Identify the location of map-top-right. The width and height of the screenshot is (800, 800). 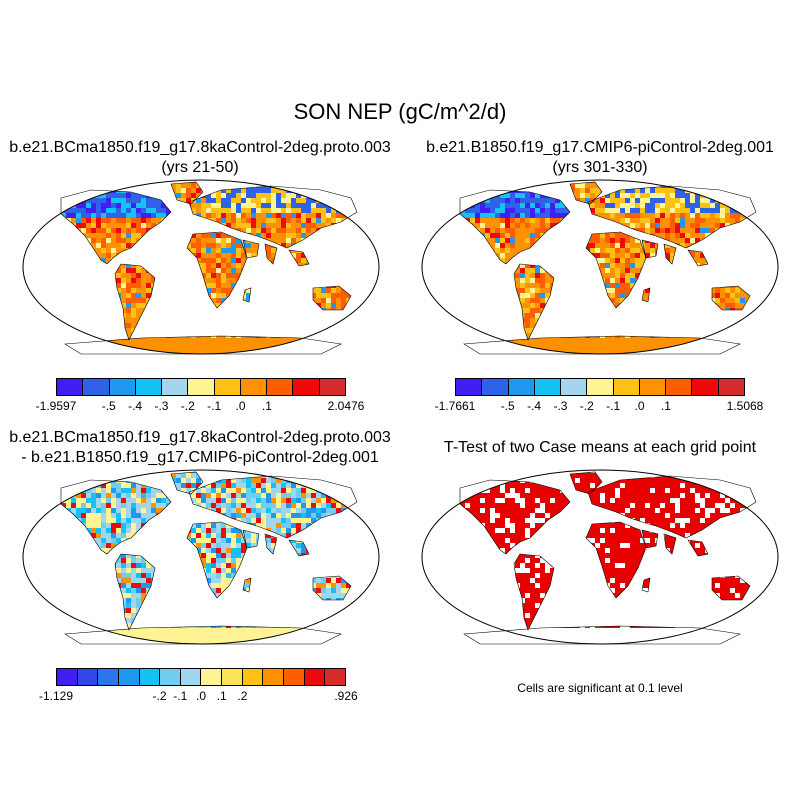
(600, 267).